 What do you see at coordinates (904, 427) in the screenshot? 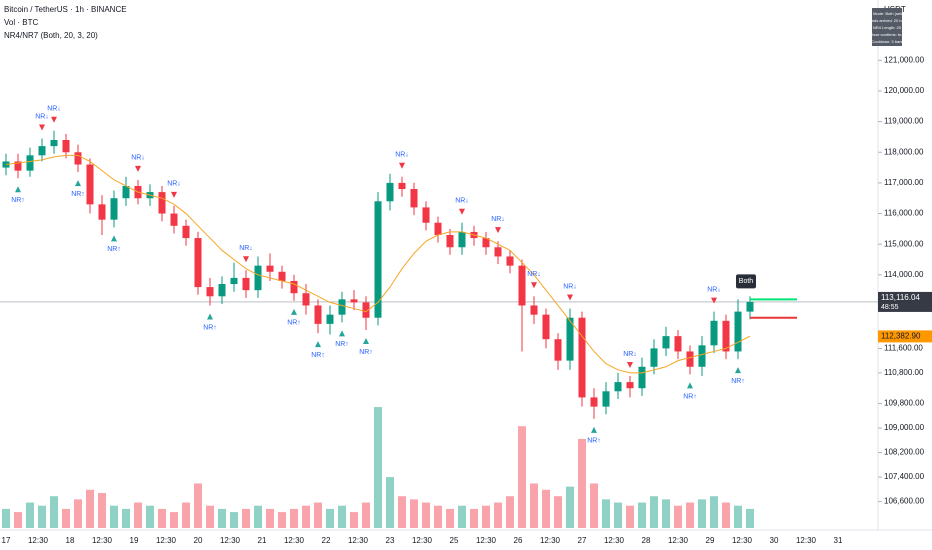
I see `y-tick-label: 109,000.00` at bounding box center [904, 427].